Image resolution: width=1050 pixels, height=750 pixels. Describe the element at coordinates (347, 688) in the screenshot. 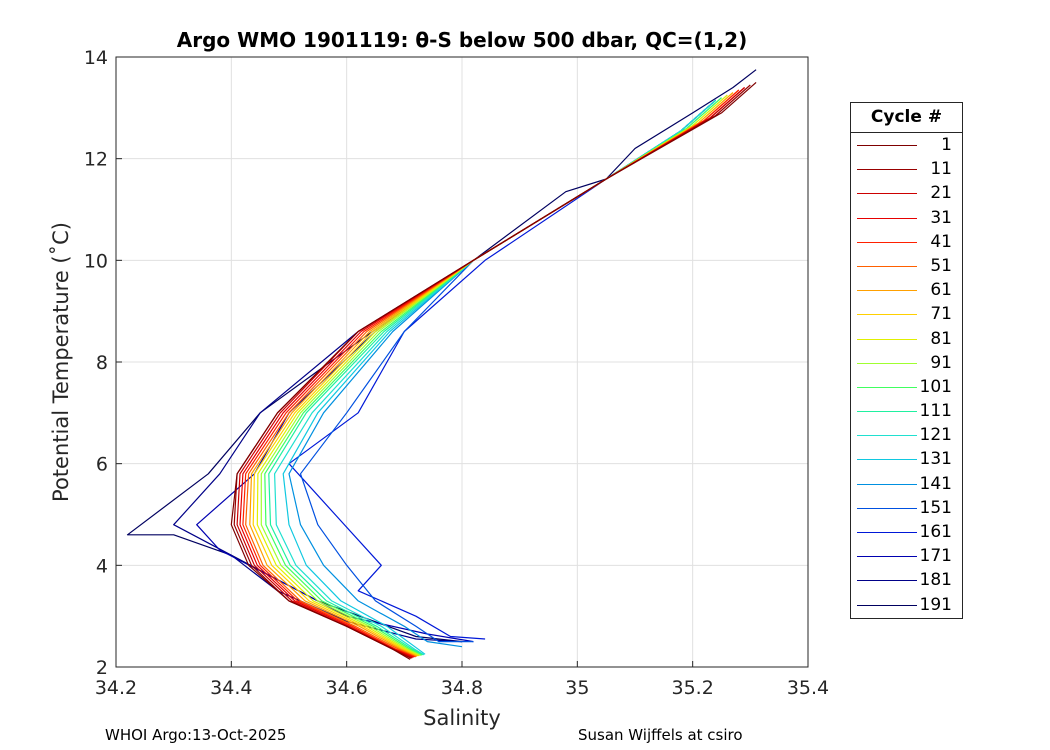

I see `x-tick-label: 34.6` at that location.